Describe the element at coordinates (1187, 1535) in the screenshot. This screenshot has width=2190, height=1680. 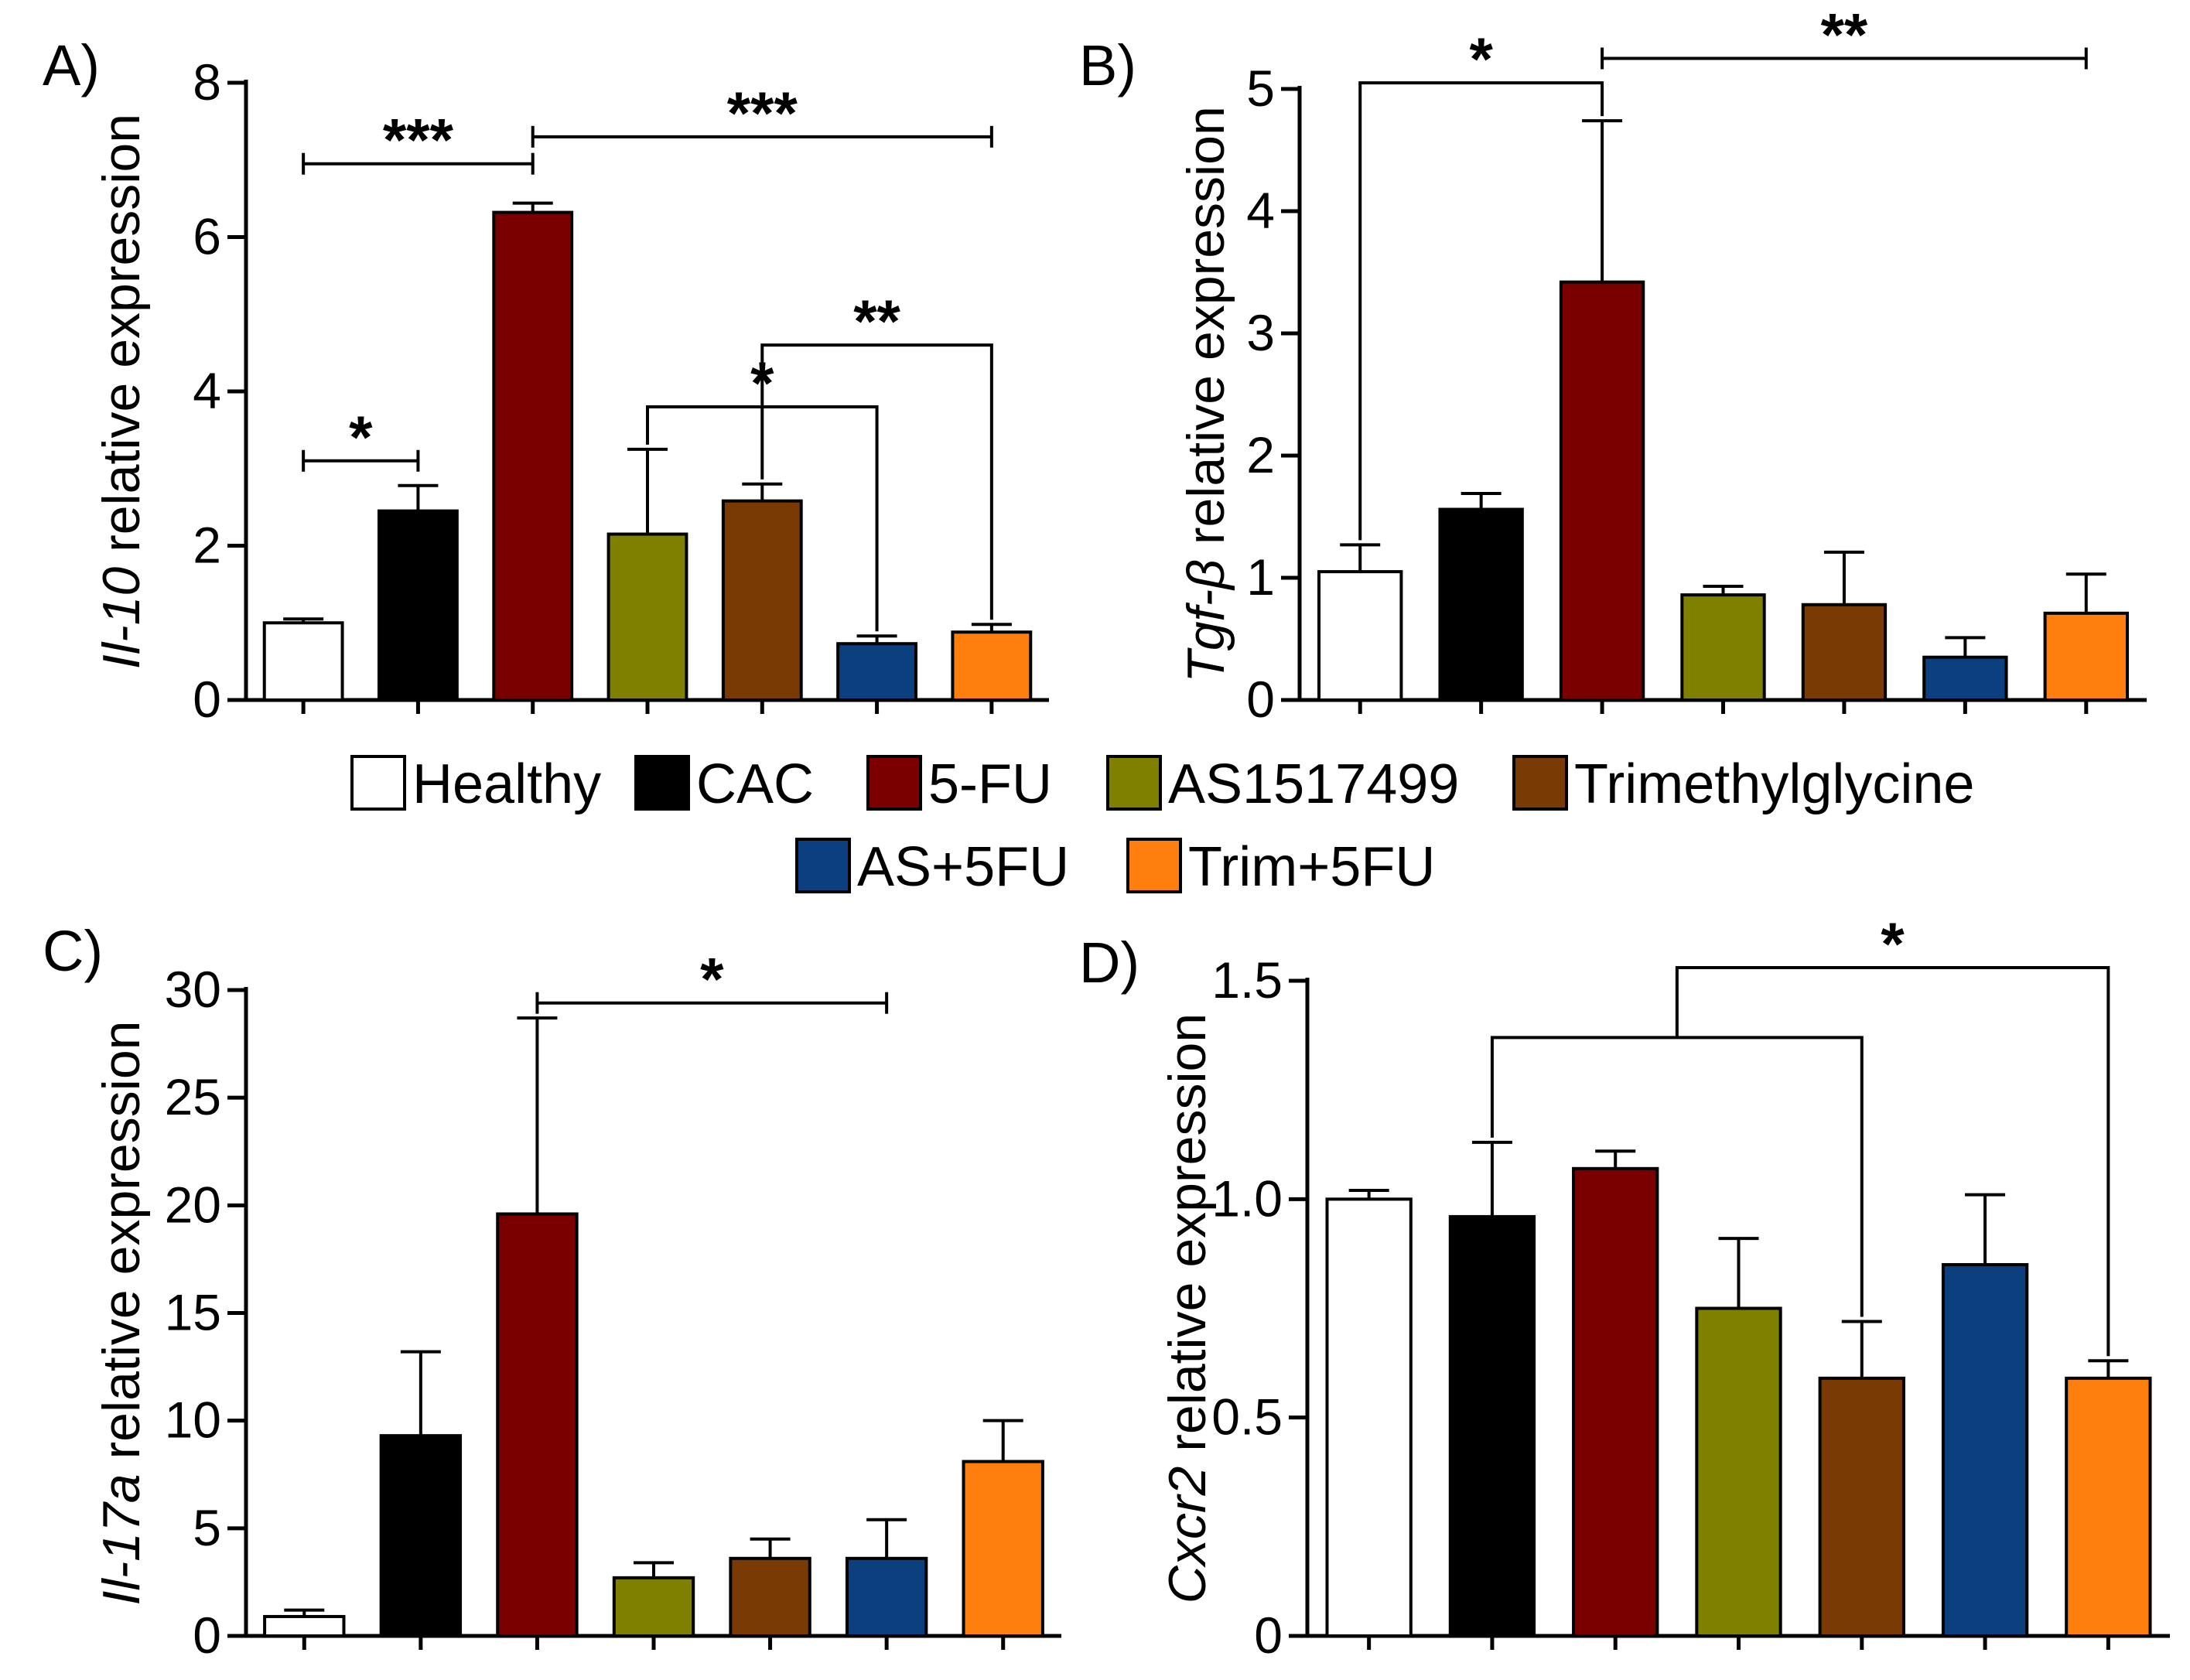
I see `y-axis-gene: Cxcr2` at that location.